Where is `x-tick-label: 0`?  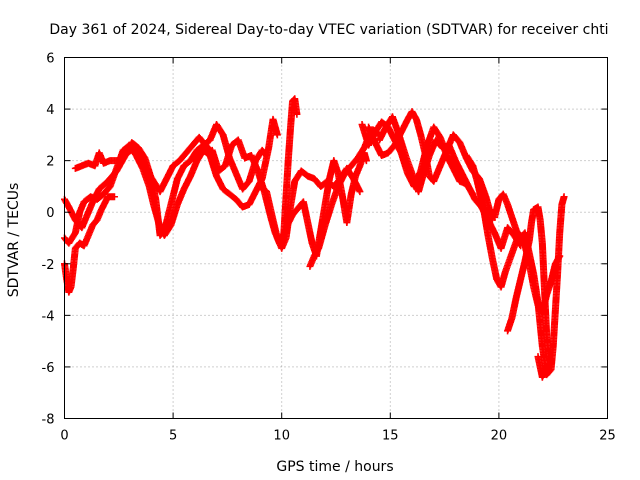 x-tick-label: 0 is located at coordinates (64, 436).